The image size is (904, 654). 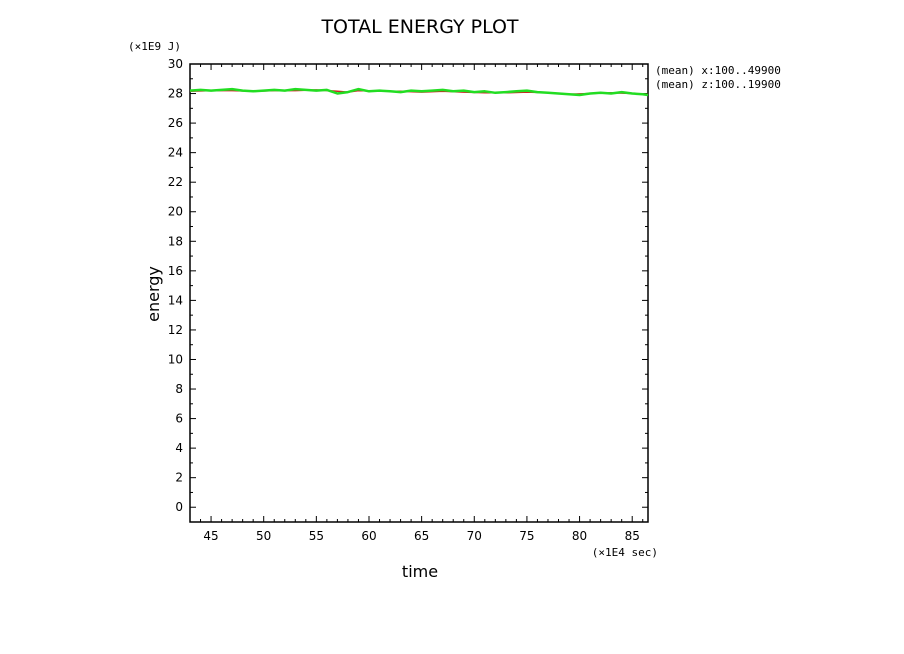 What do you see at coordinates (179, 448) in the screenshot?
I see `y-tick-label: 4` at bounding box center [179, 448].